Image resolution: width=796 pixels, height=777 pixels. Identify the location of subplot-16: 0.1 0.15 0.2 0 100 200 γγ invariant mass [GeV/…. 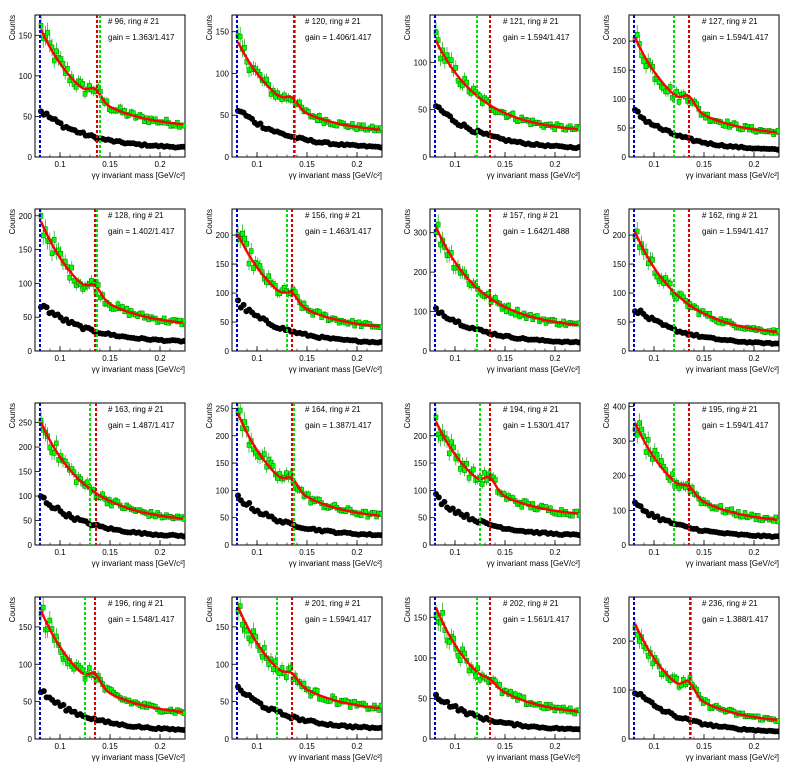
(691, 679).